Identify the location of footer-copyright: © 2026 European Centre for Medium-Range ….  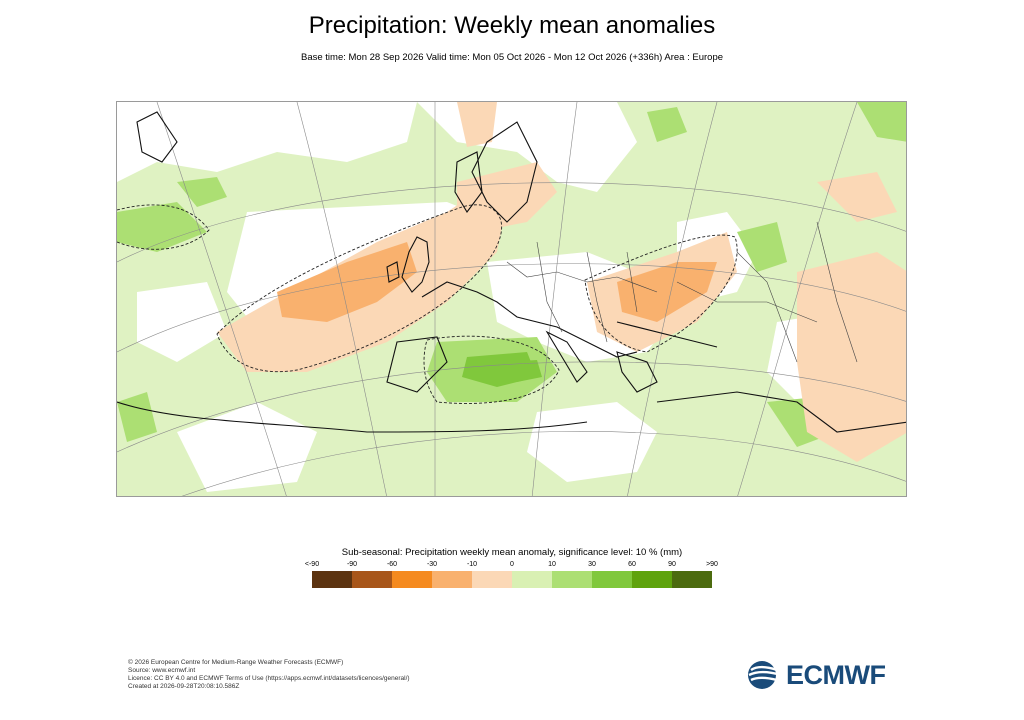
(236, 662).